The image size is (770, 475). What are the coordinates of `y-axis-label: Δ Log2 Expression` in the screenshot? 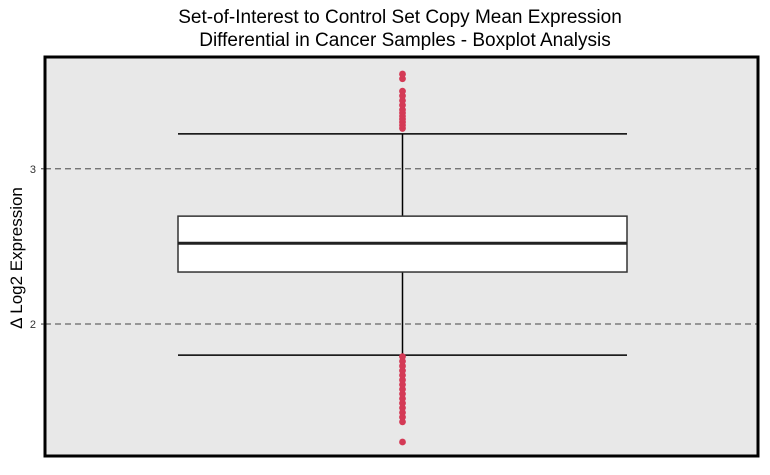 It's located at (16, 258).